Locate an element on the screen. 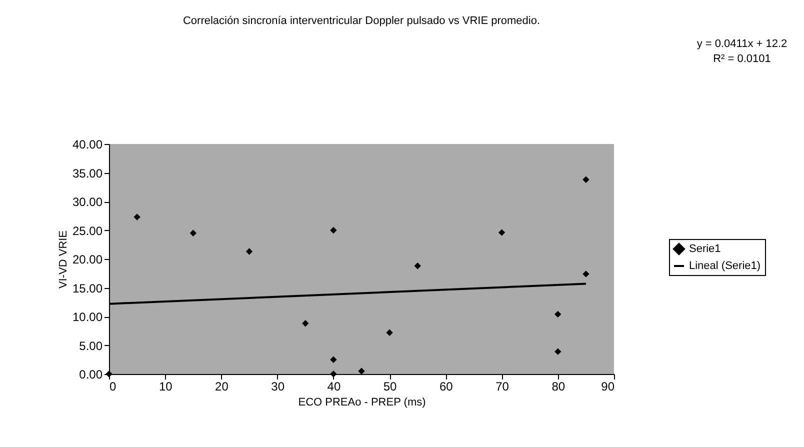 Image resolution: width=804 pixels, height=447 pixels. x-tick-label: 0 is located at coordinates (113, 387).